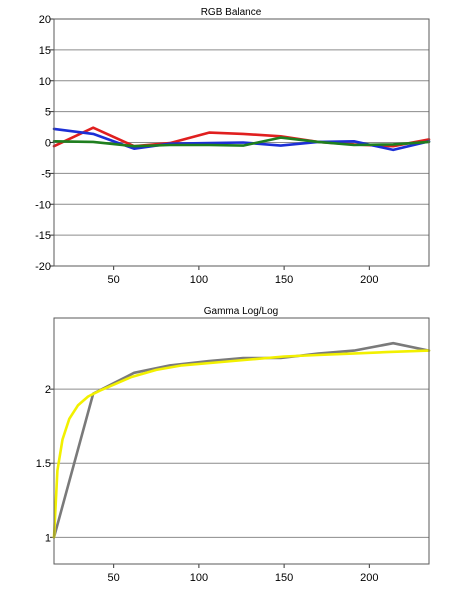  Describe the element at coordinates (48, 144) in the screenshot. I see `y-tick-label: 0` at that location.